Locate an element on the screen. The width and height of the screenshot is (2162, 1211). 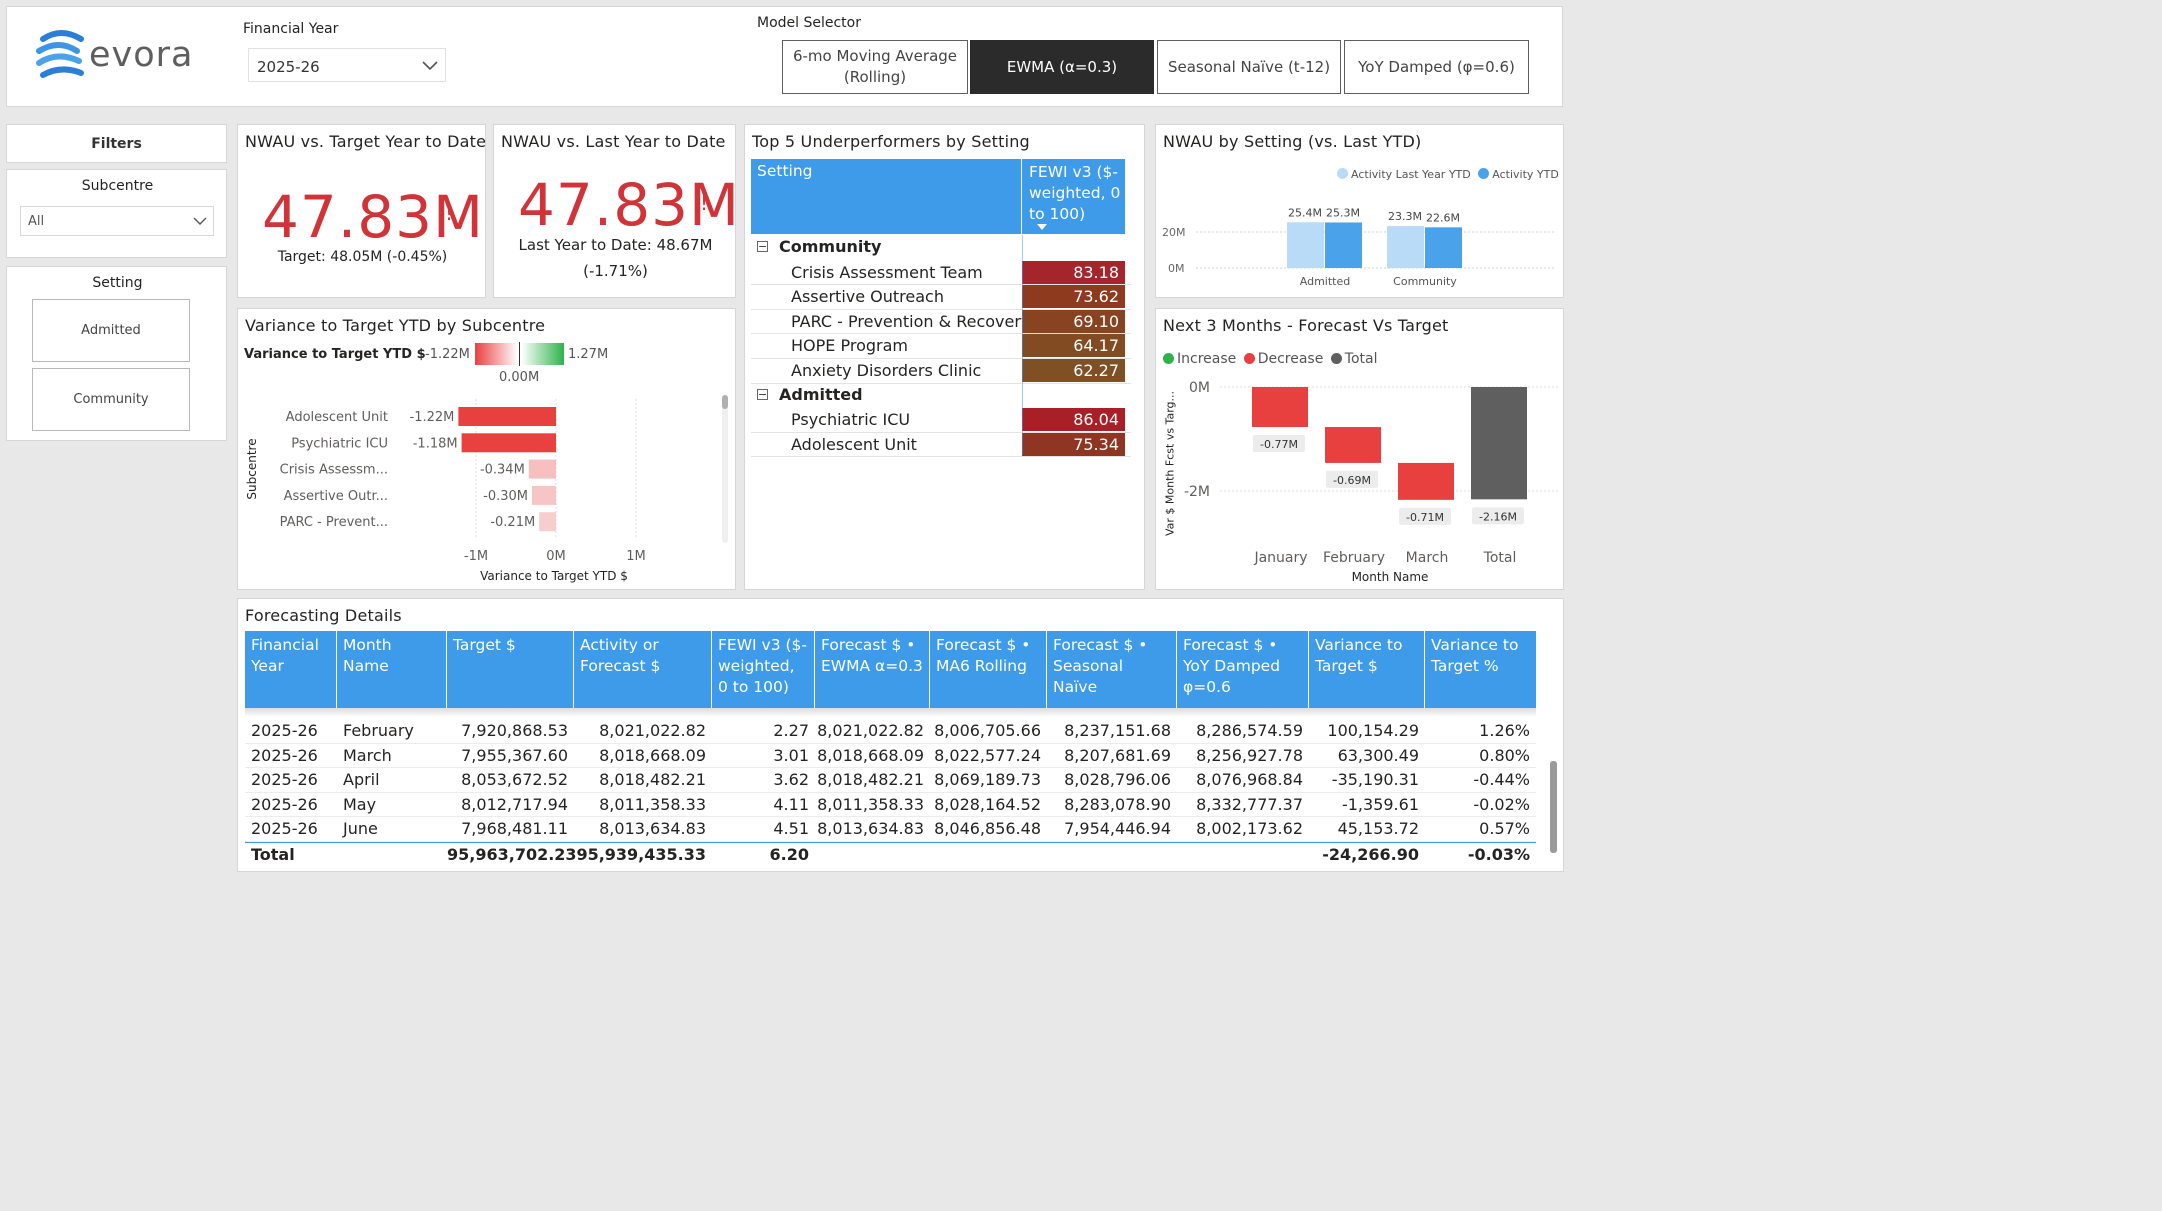
table-cell: 8,006,705.66 is located at coordinates (987, 730).